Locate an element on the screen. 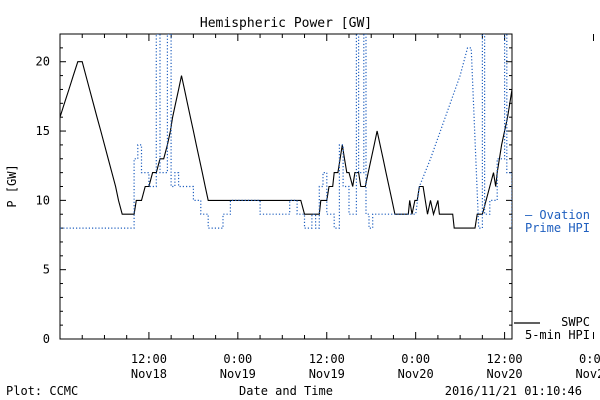  x-tick-date-3: Nov20 is located at coordinates (416, 374).